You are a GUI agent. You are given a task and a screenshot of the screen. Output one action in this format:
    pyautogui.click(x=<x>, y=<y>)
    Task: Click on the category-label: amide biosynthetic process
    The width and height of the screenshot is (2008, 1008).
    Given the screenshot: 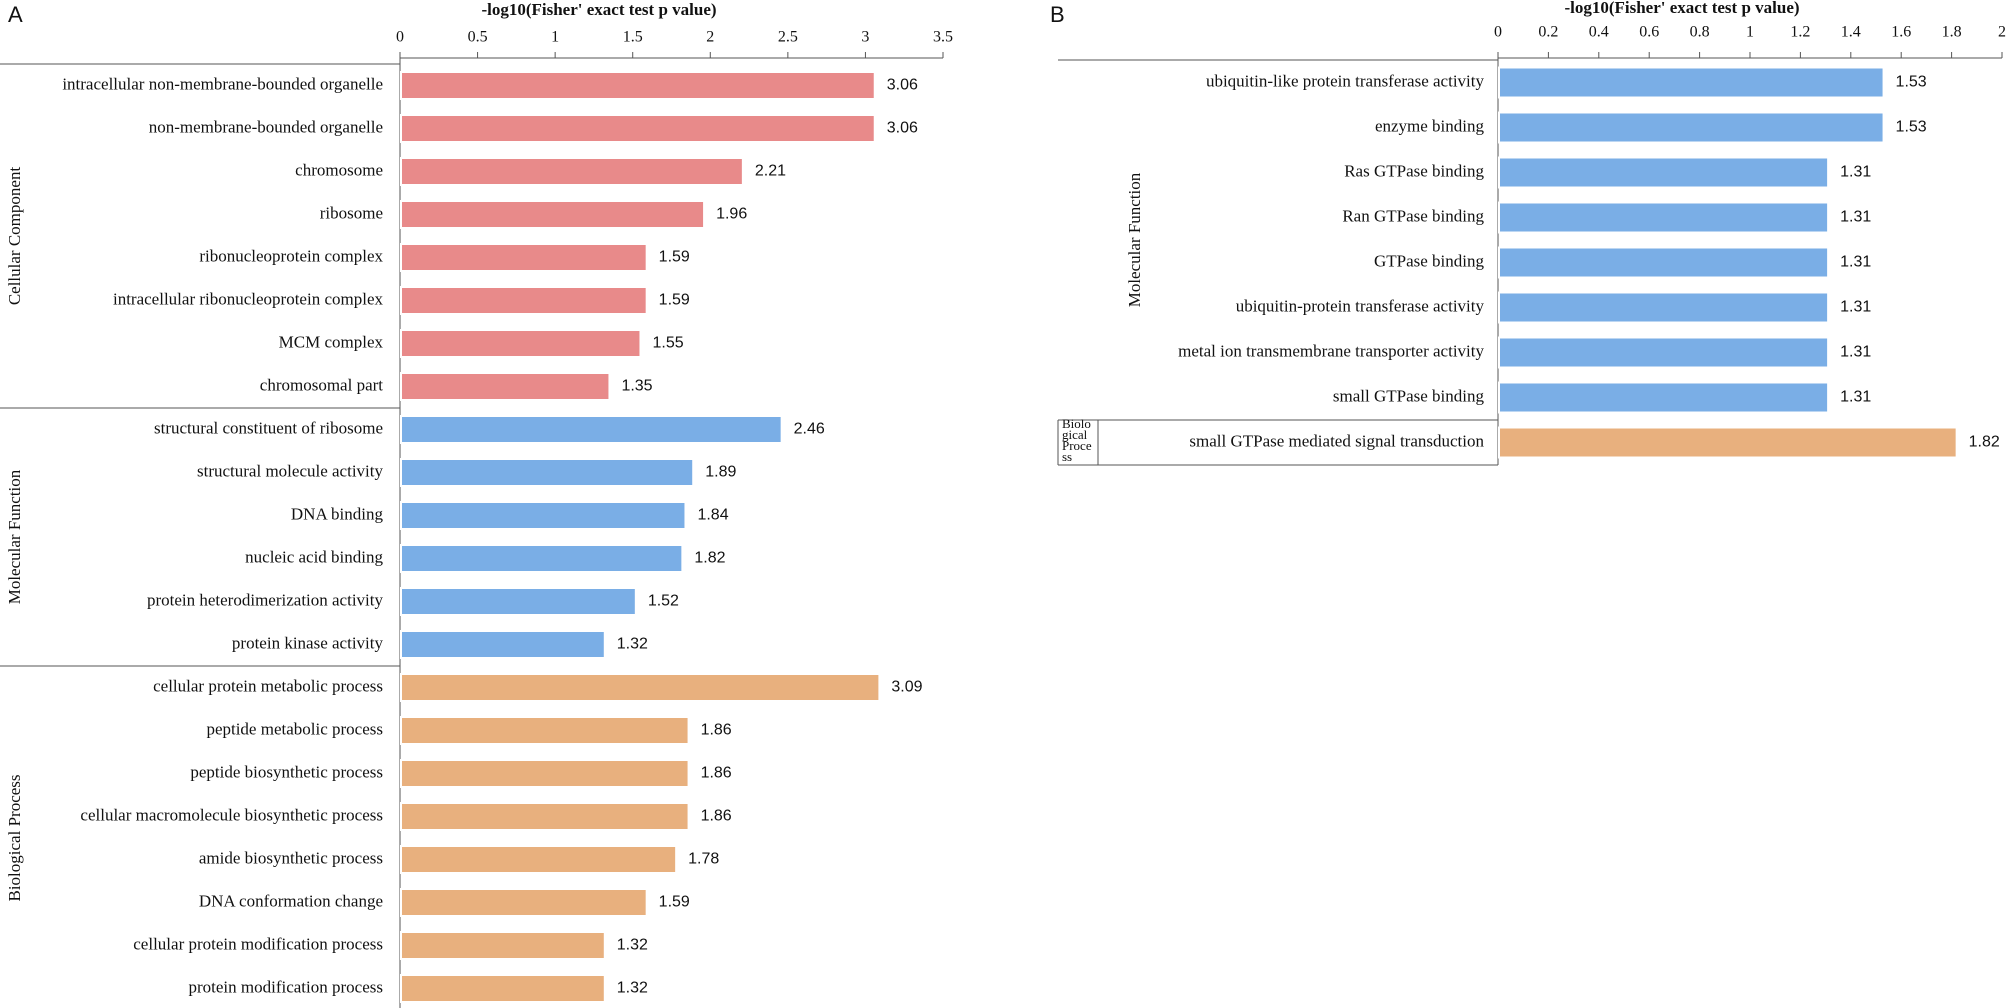 What is the action you would take?
    pyautogui.click(x=291, y=857)
    